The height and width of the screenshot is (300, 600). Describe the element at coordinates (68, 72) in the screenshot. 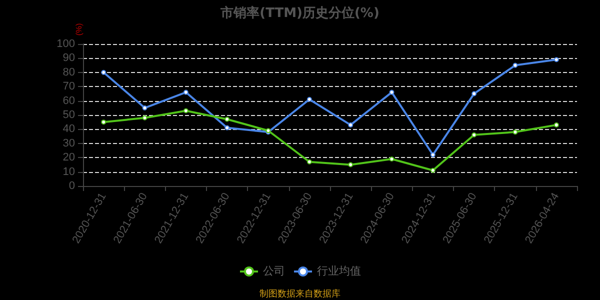

I see `y-tick-label: 80` at that location.